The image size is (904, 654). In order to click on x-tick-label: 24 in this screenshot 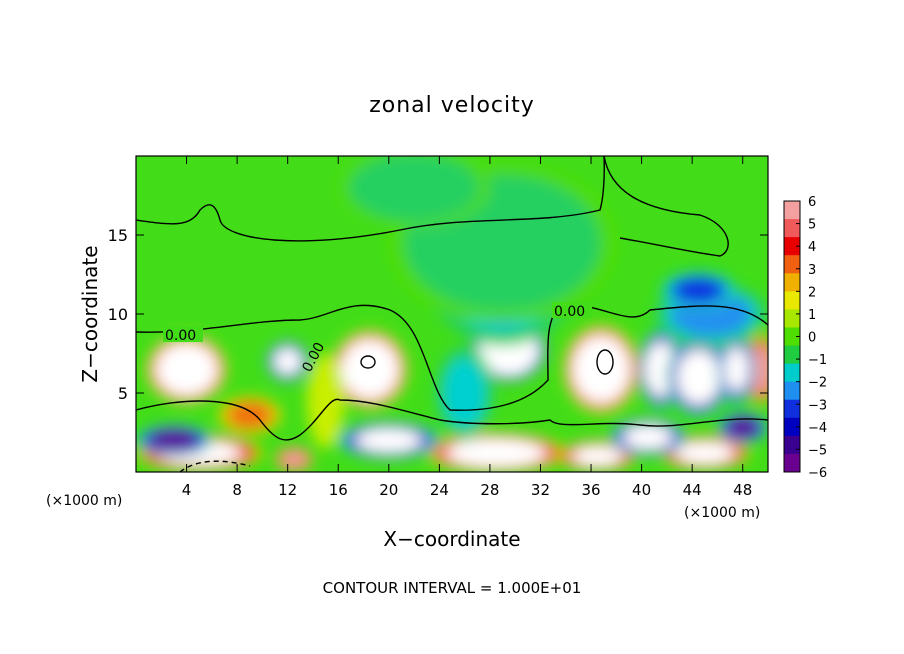, I will do `click(439, 490)`.